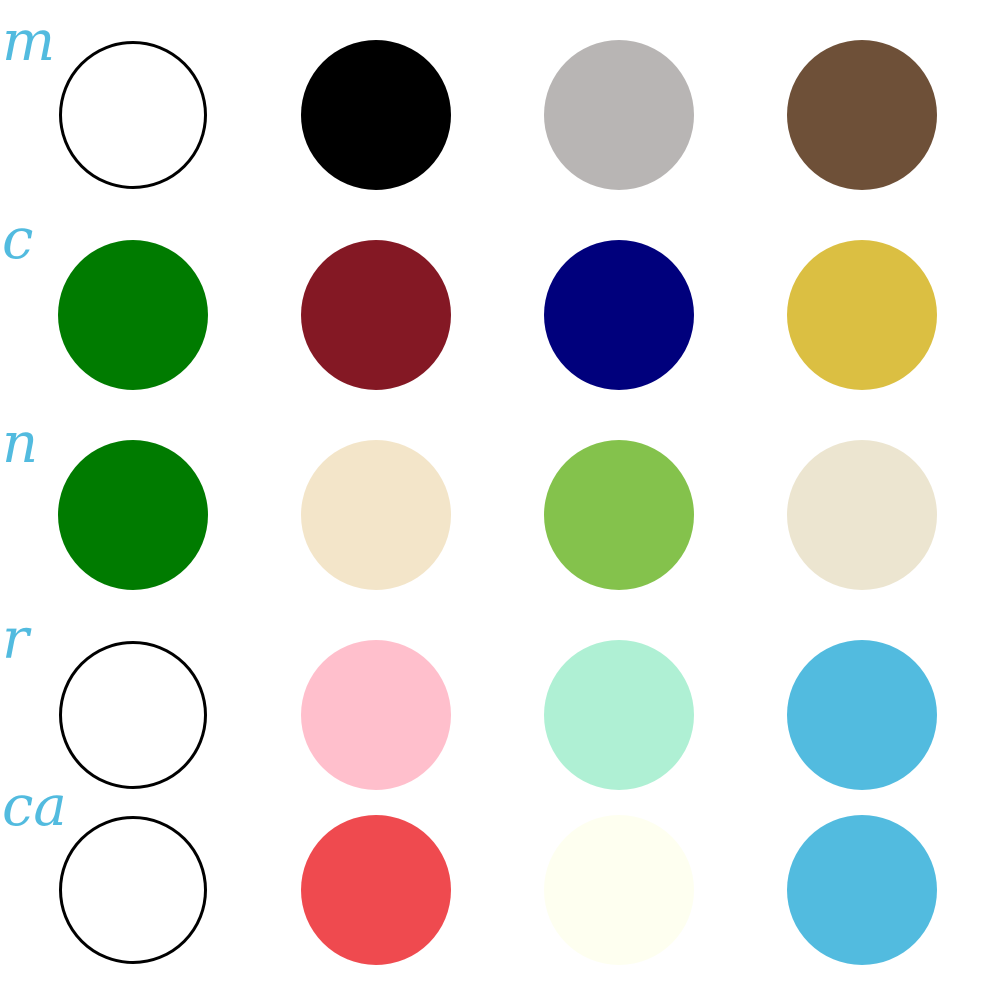 The image size is (1000, 1000). Describe the element at coordinates (29, 41) in the screenshot. I see `row-label: m` at that location.